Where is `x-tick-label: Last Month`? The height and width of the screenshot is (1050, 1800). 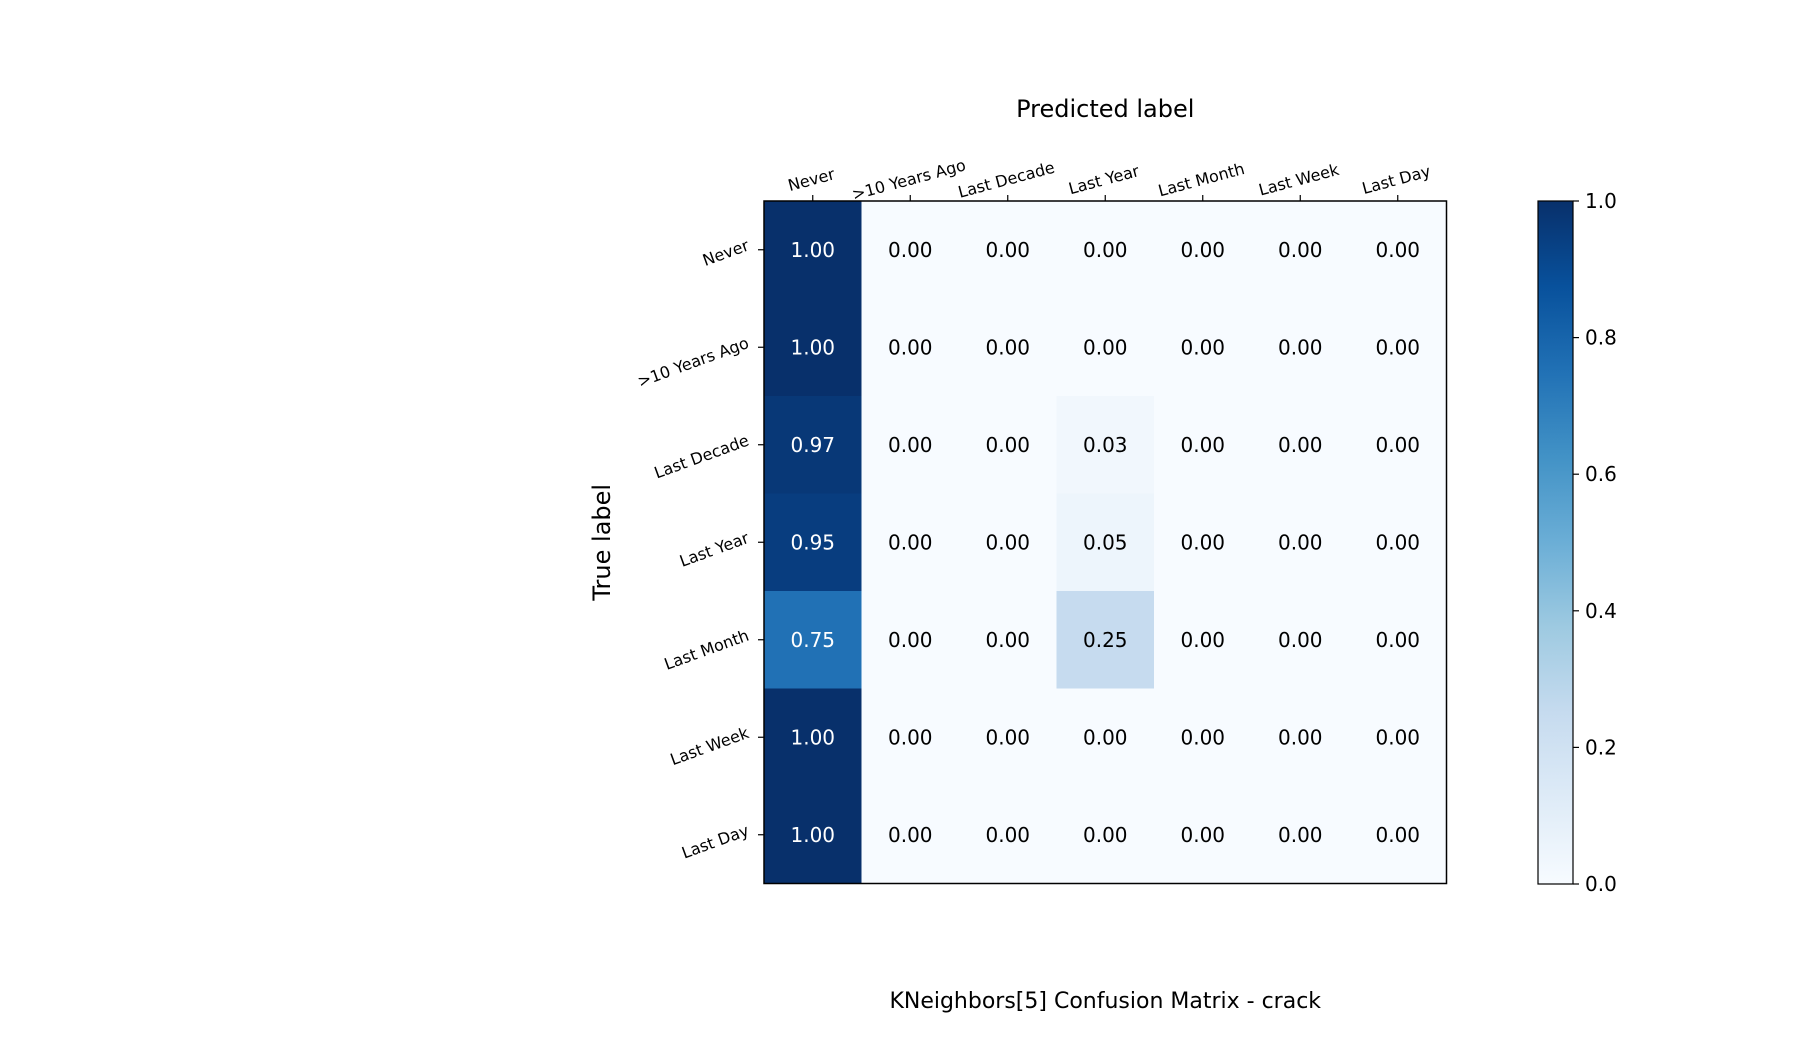 x-tick-label: Last Month is located at coordinates (1201, 179).